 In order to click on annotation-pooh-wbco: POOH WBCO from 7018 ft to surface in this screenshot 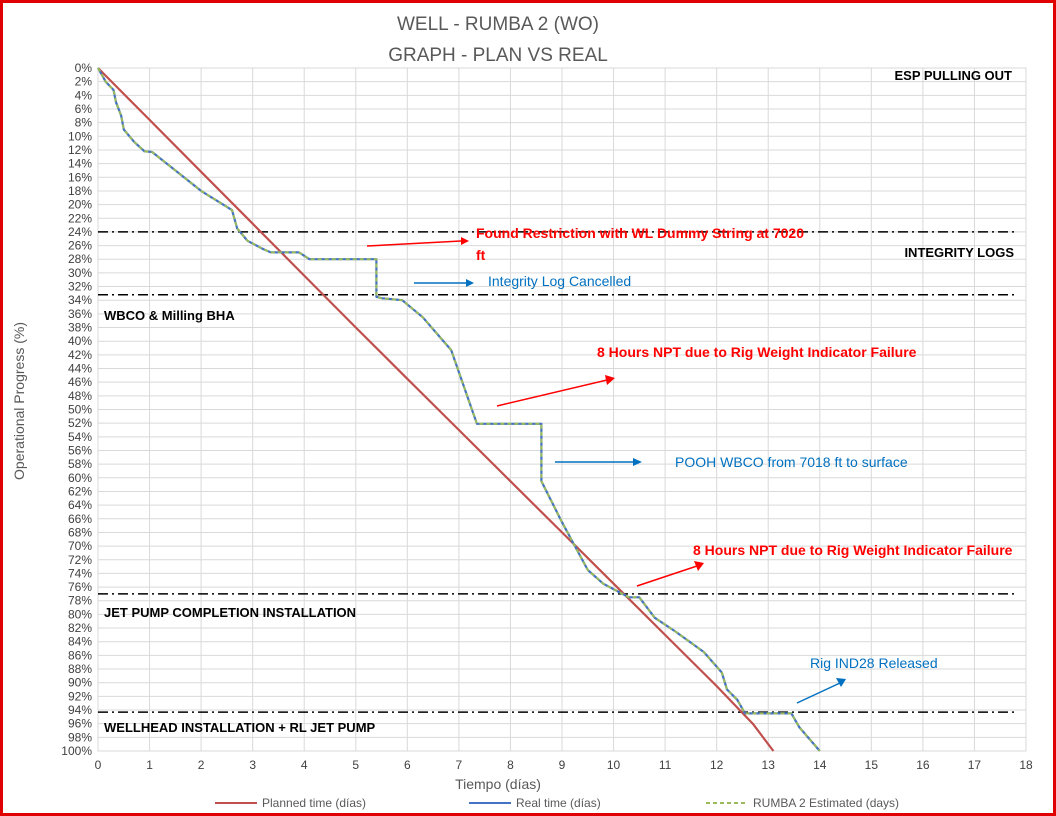, I will do `click(791, 462)`.